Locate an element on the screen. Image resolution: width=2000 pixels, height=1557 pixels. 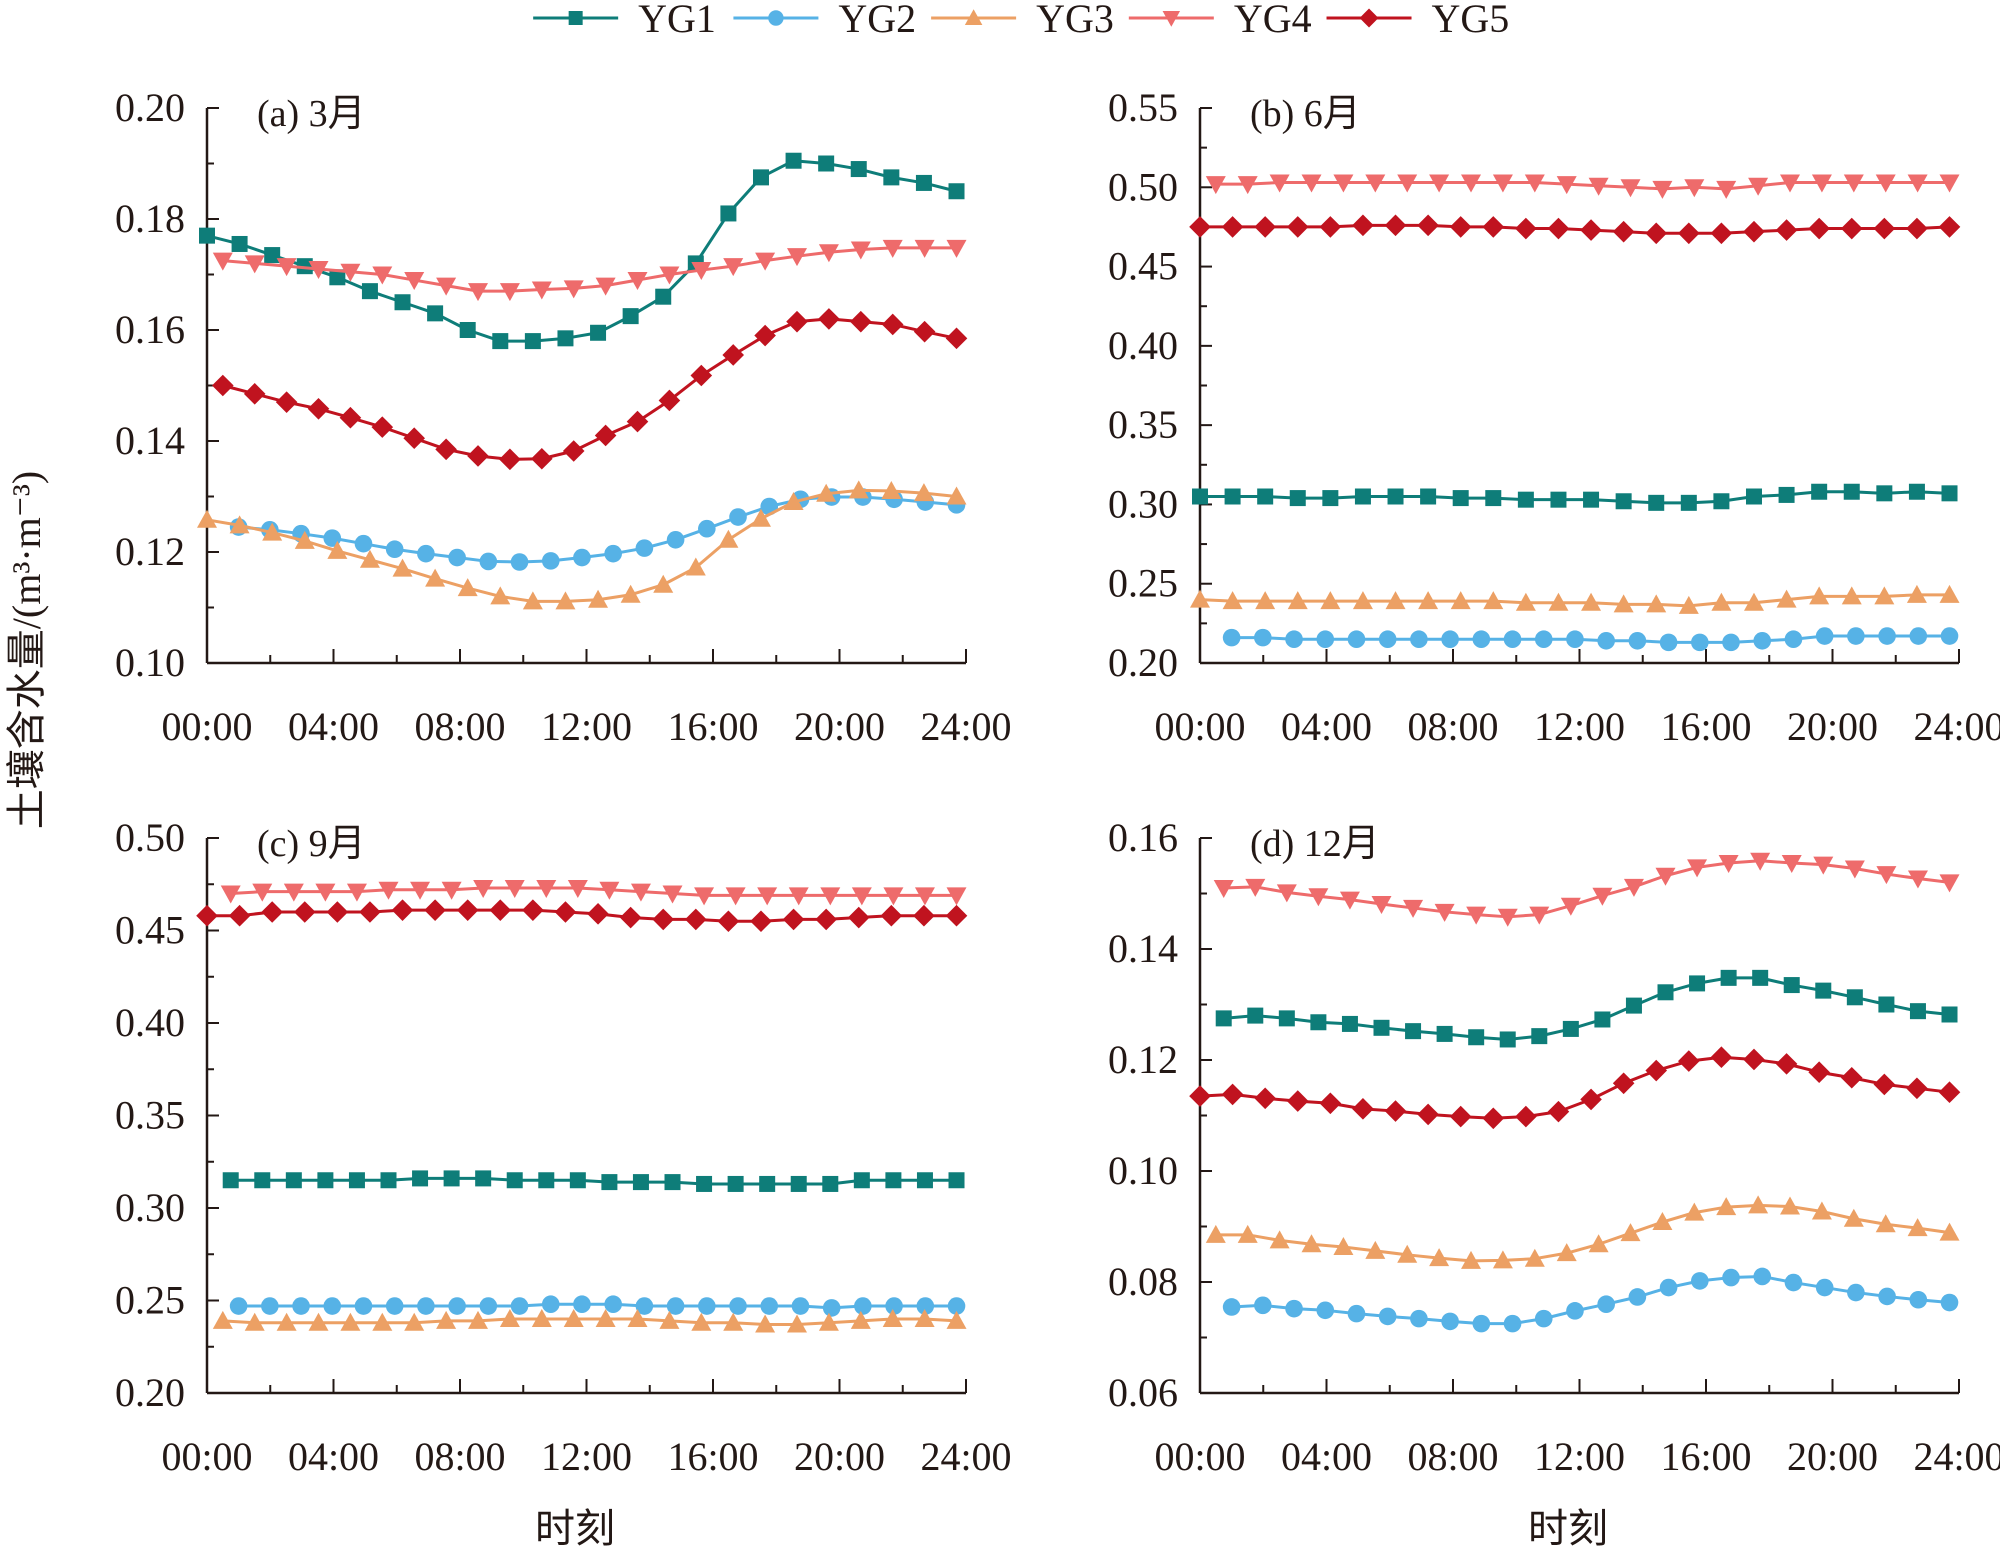
legend-label: YG1 is located at coordinates (677, 20).